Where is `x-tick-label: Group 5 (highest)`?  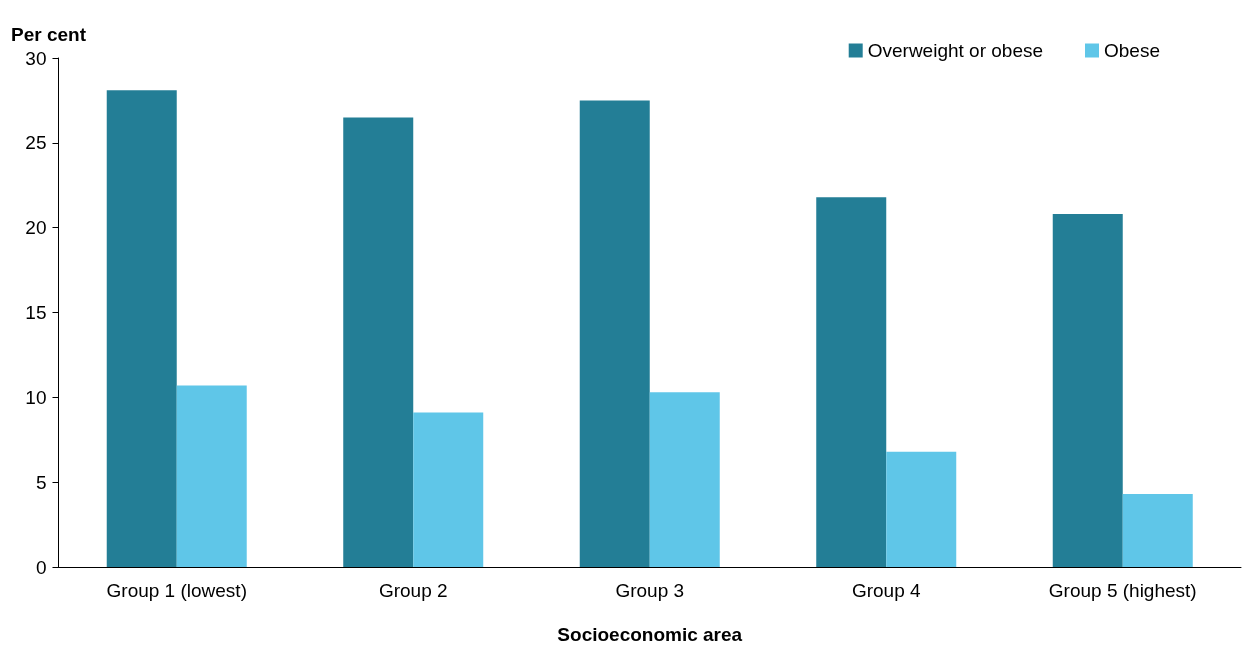 x-tick-label: Group 5 (highest) is located at coordinates (1122, 590).